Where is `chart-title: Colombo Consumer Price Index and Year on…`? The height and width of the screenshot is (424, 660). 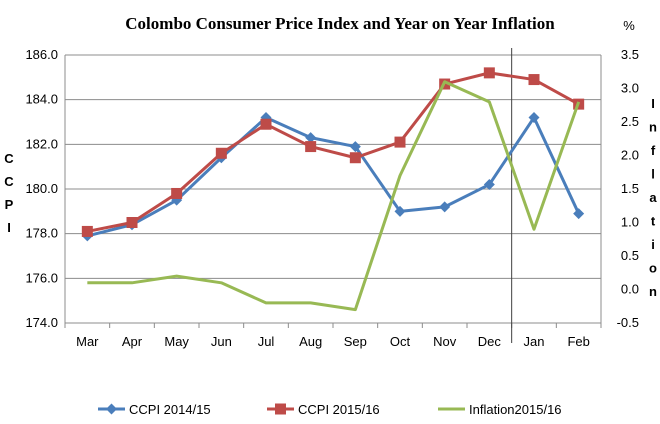 chart-title: Colombo Consumer Price Index and Year on… is located at coordinates (340, 23).